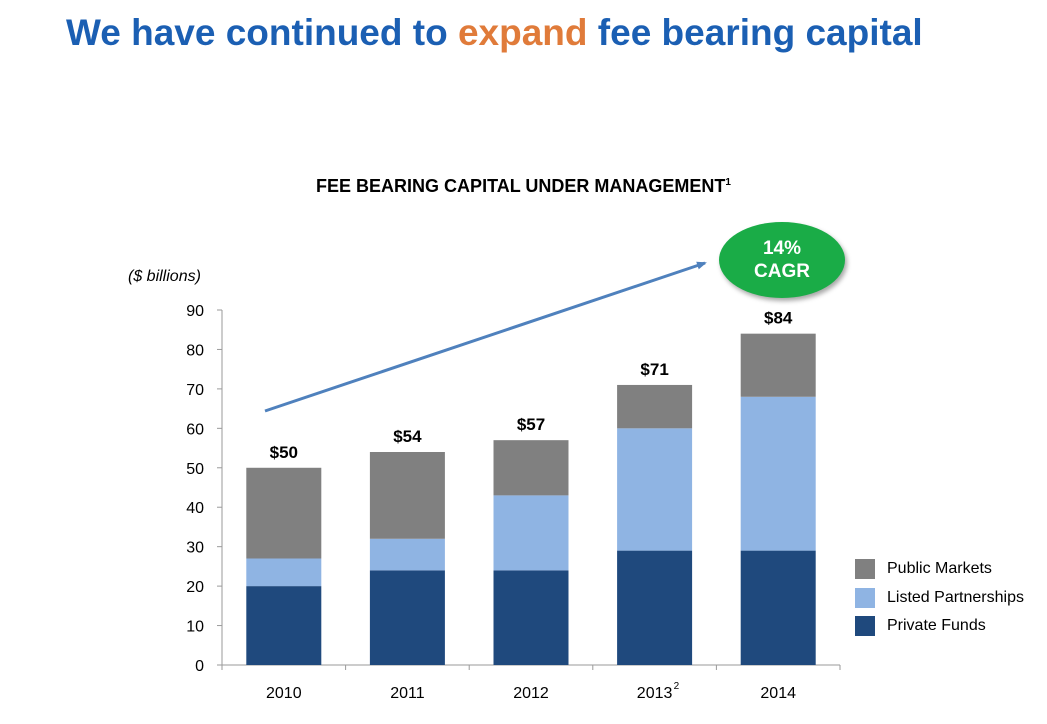 This screenshot has width=1047, height=724. What do you see at coordinates (164, 276) in the screenshot?
I see `y-axis-label: ($ billions)` at bounding box center [164, 276].